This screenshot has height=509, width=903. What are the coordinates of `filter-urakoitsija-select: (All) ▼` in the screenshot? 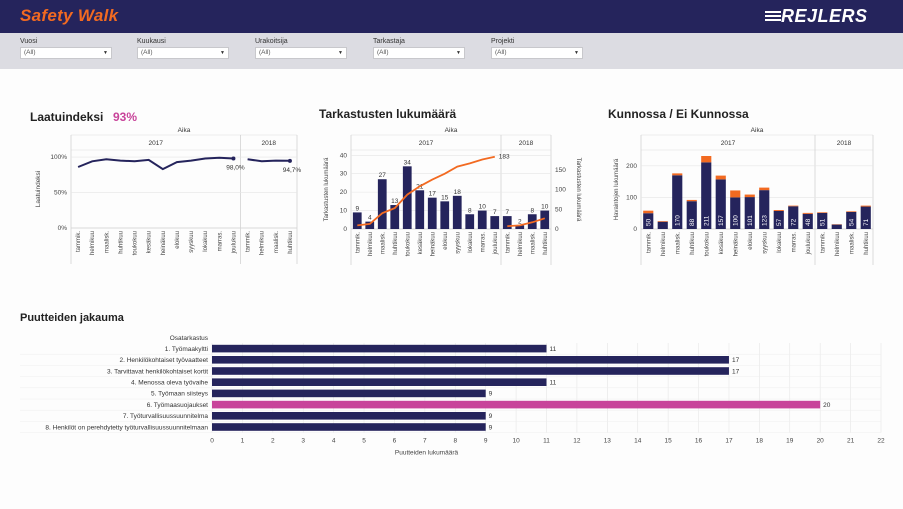 It's located at (301, 53).